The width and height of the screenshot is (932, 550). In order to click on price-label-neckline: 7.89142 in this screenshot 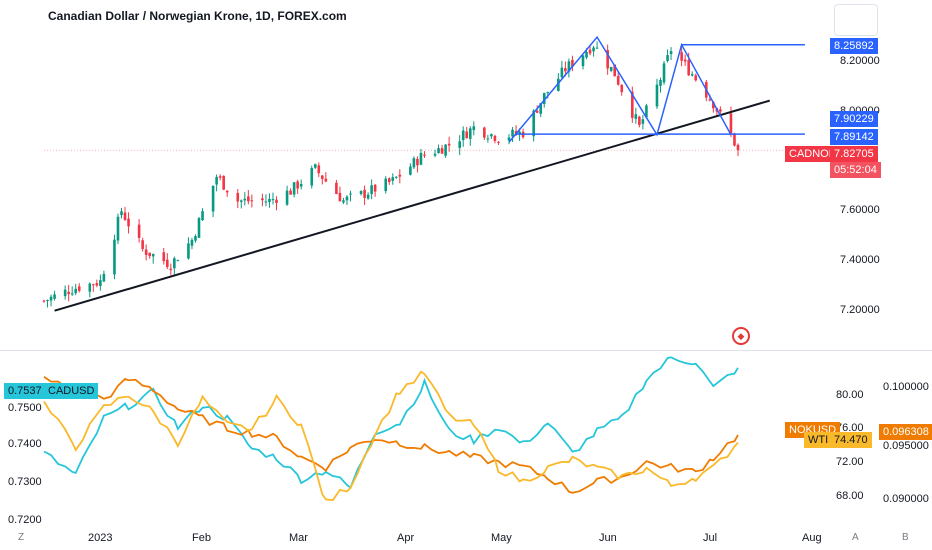, I will do `click(854, 137)`.